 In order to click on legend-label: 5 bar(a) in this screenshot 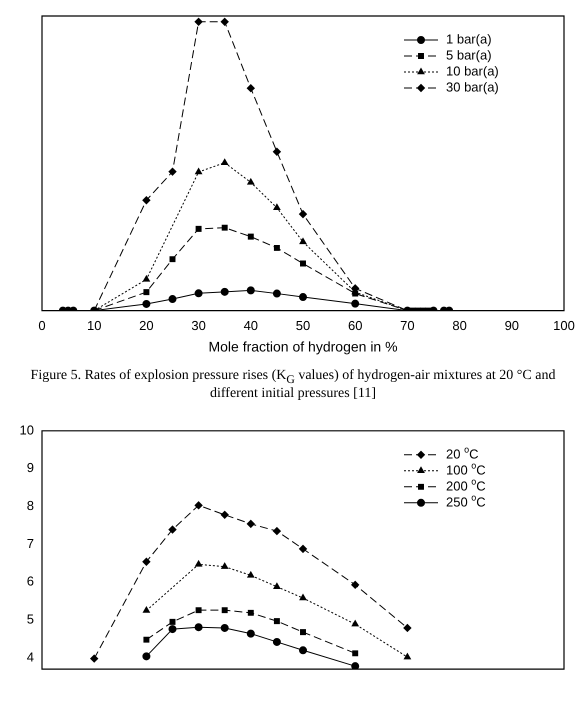, I will do `click(469, 55)`.